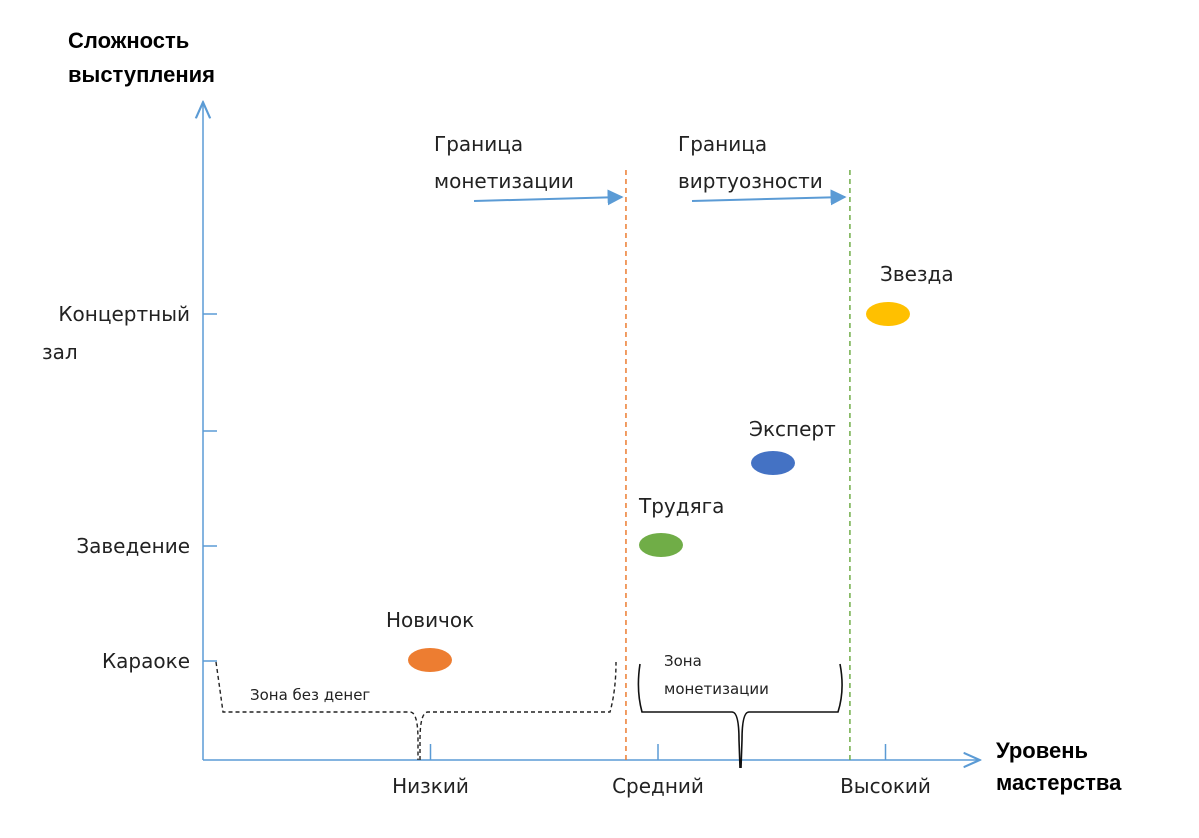 This screenshot has height=838, width=1199. Describe the element at coordinates (769, 197) in the screenshot. I see `virtuosity-arrow` at that location.